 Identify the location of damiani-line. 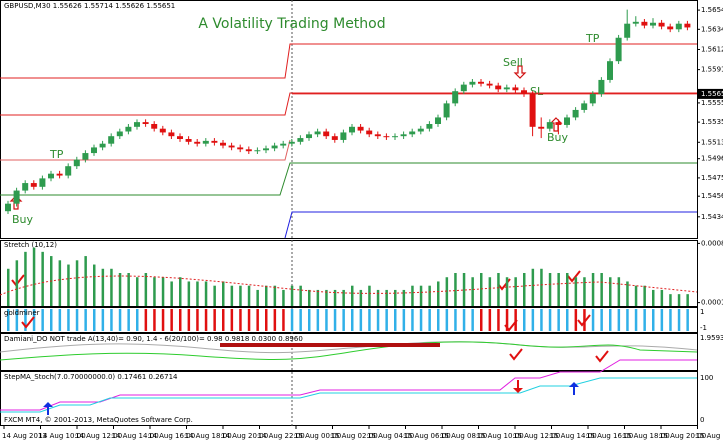
(349, 347).